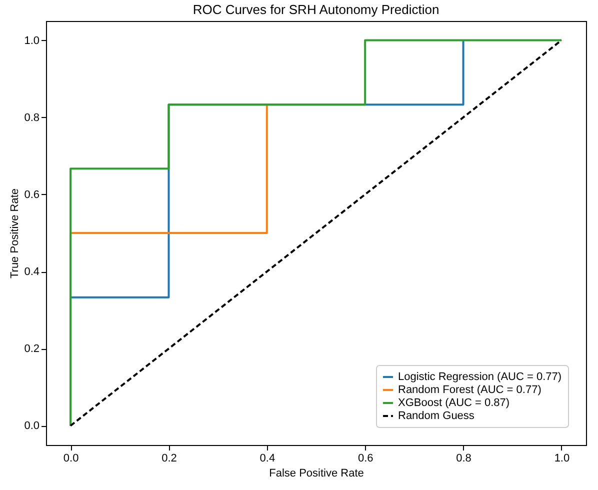 The width and height of the screenshot is (598, 490). I want to click on y-axis-title: True Positive Rate, so click(15, 233).